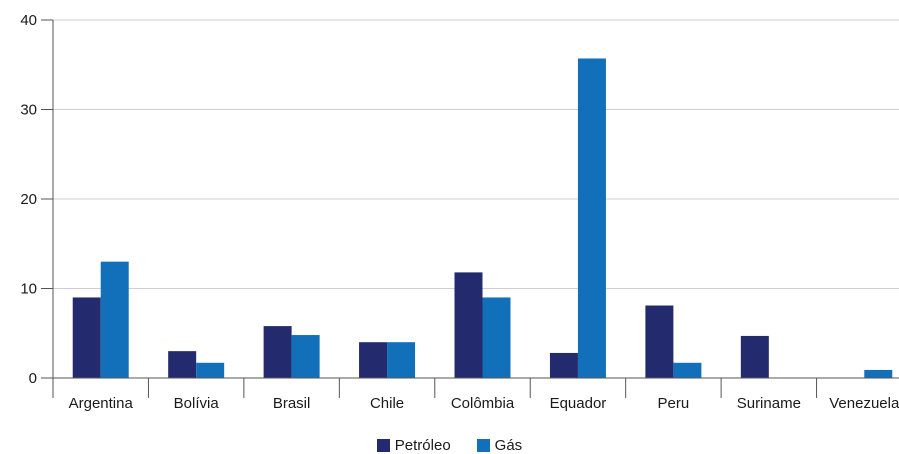 The height and width of the screenshot is (454, 899). What do you see at coordinates (101, 403) in the screenshot?
I see `x-category-label: Argentina` at bounding box center [101, 403].